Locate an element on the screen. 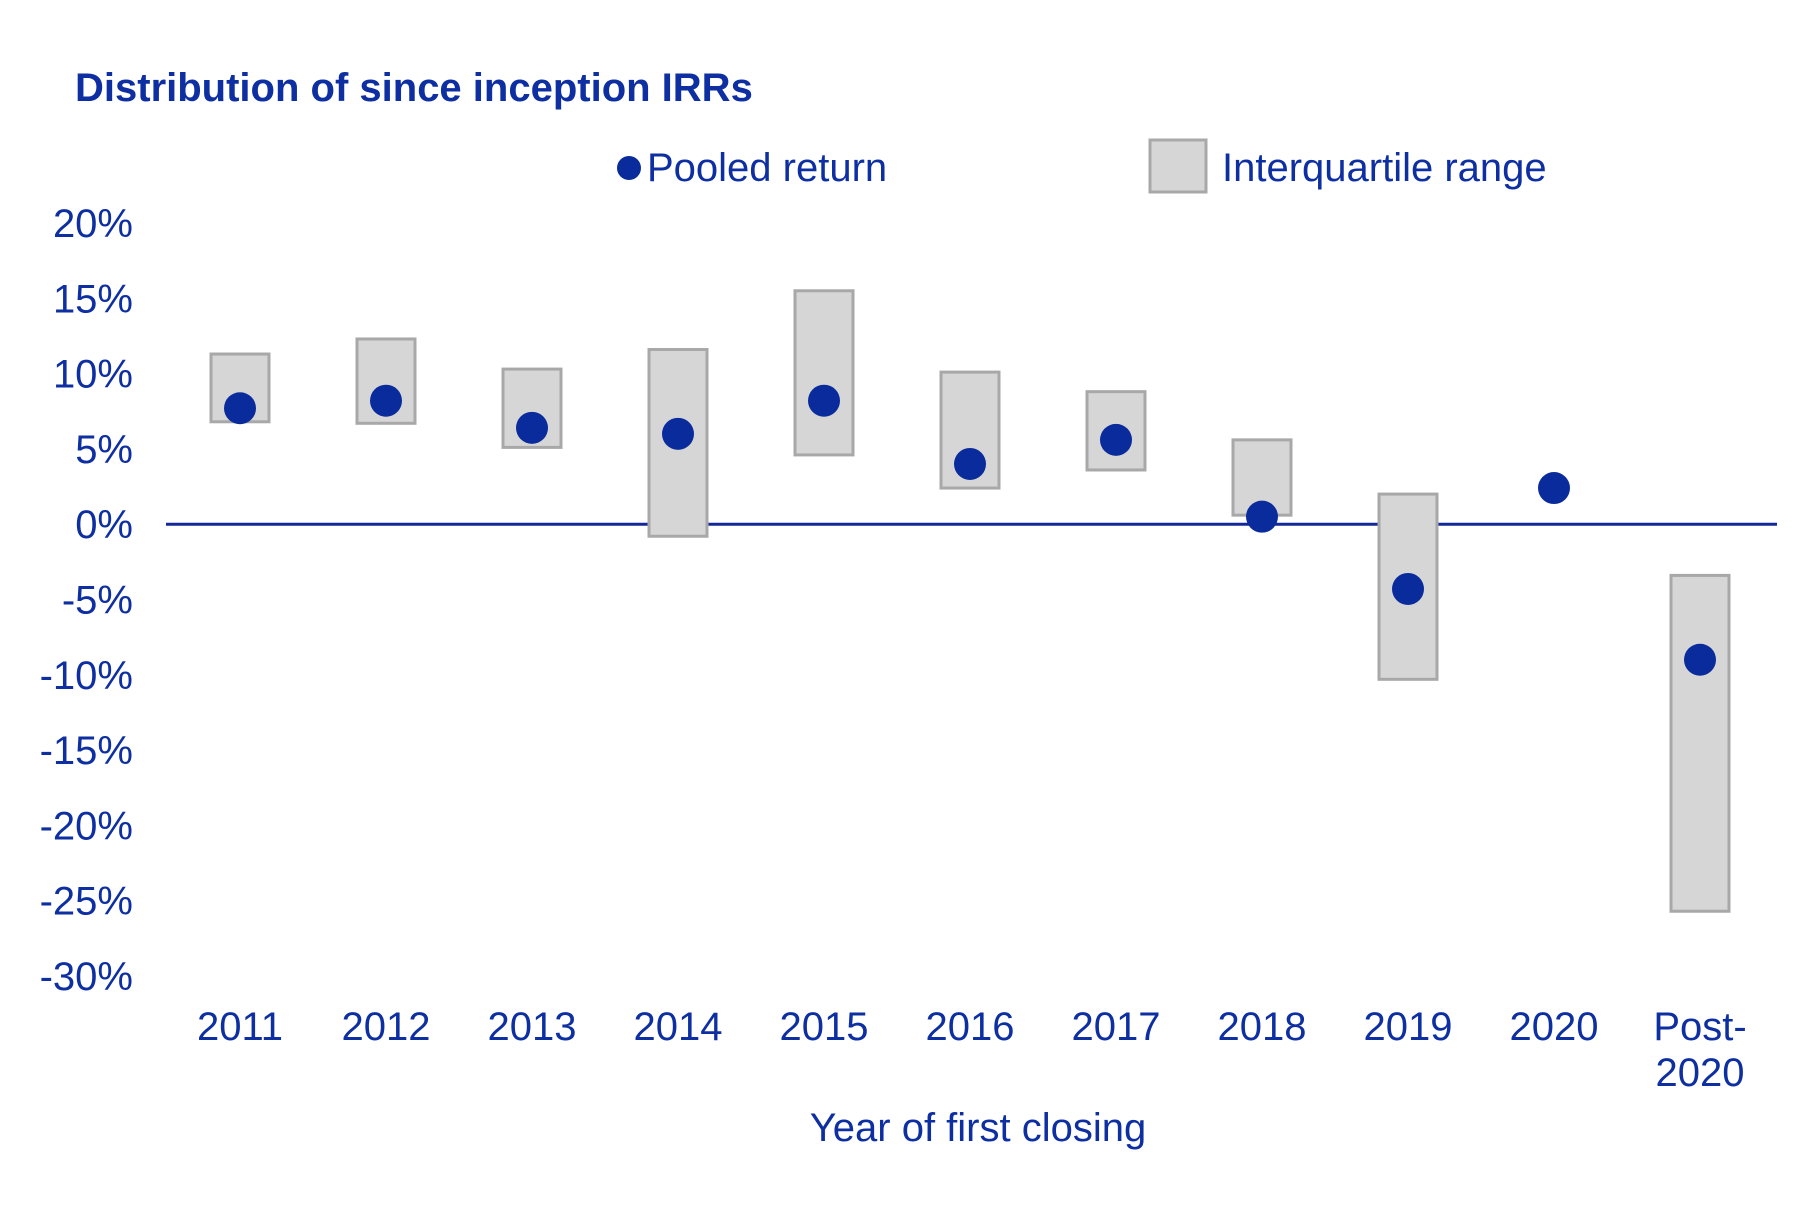 The image size is (1818, 1208). x-tick-label: 2014 is located at coordinates (678, 1027).